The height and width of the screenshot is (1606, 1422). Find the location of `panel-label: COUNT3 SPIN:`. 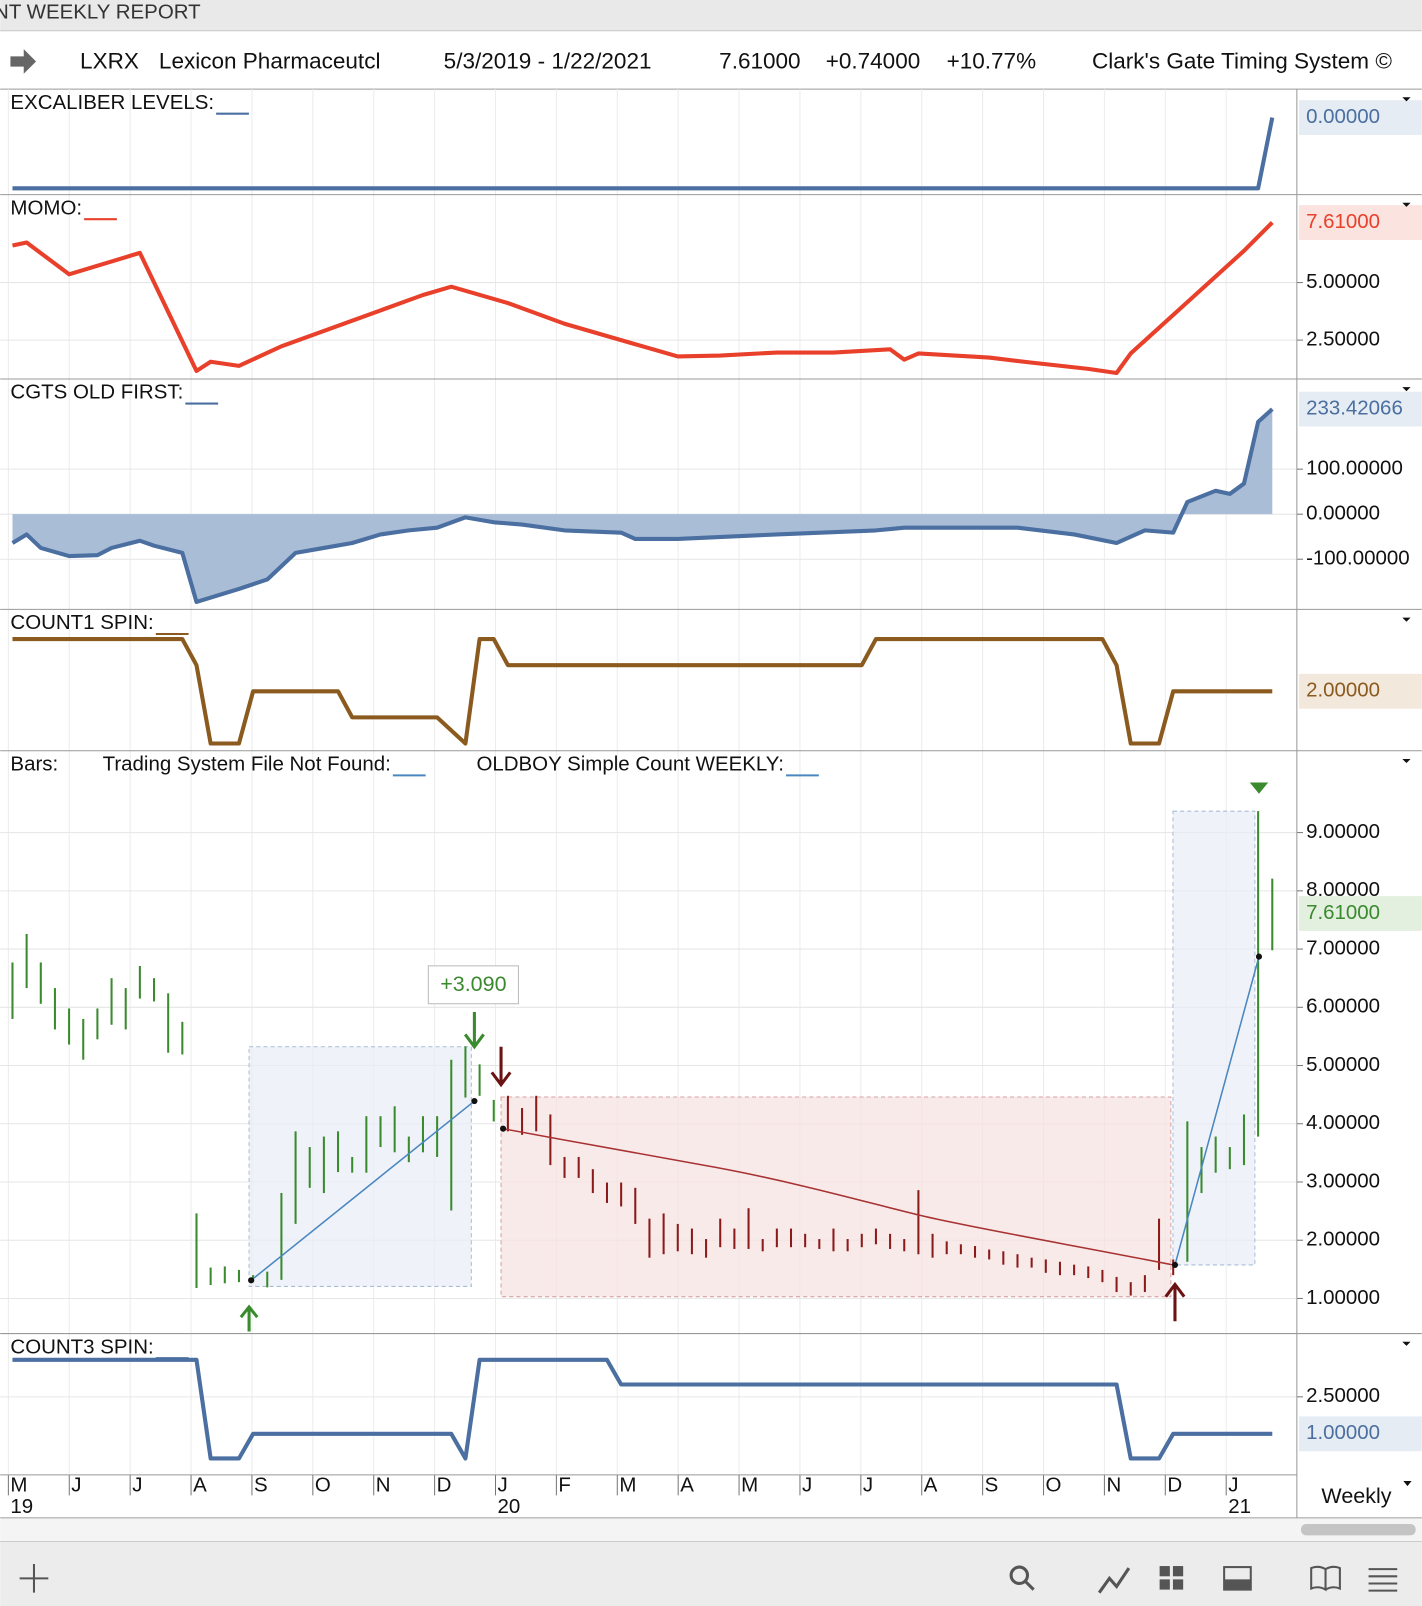

panel-label: COUNT3 SPIN: is located at coordinates (81, 1346).